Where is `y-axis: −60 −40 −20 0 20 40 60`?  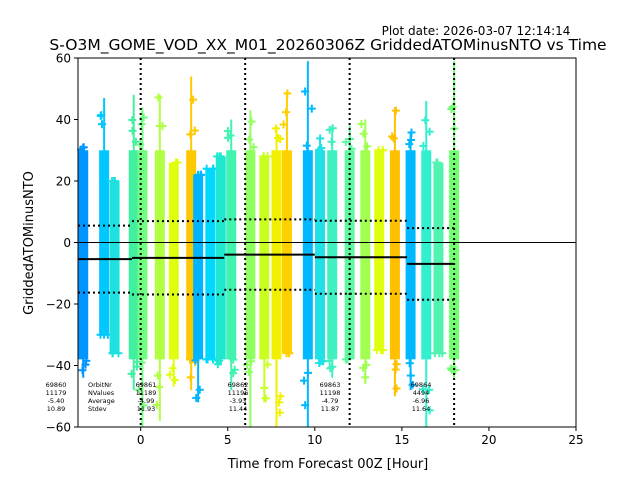
y-axis: −60 −40 −20 0 20 40 60 is located at coordinates (62, 243).